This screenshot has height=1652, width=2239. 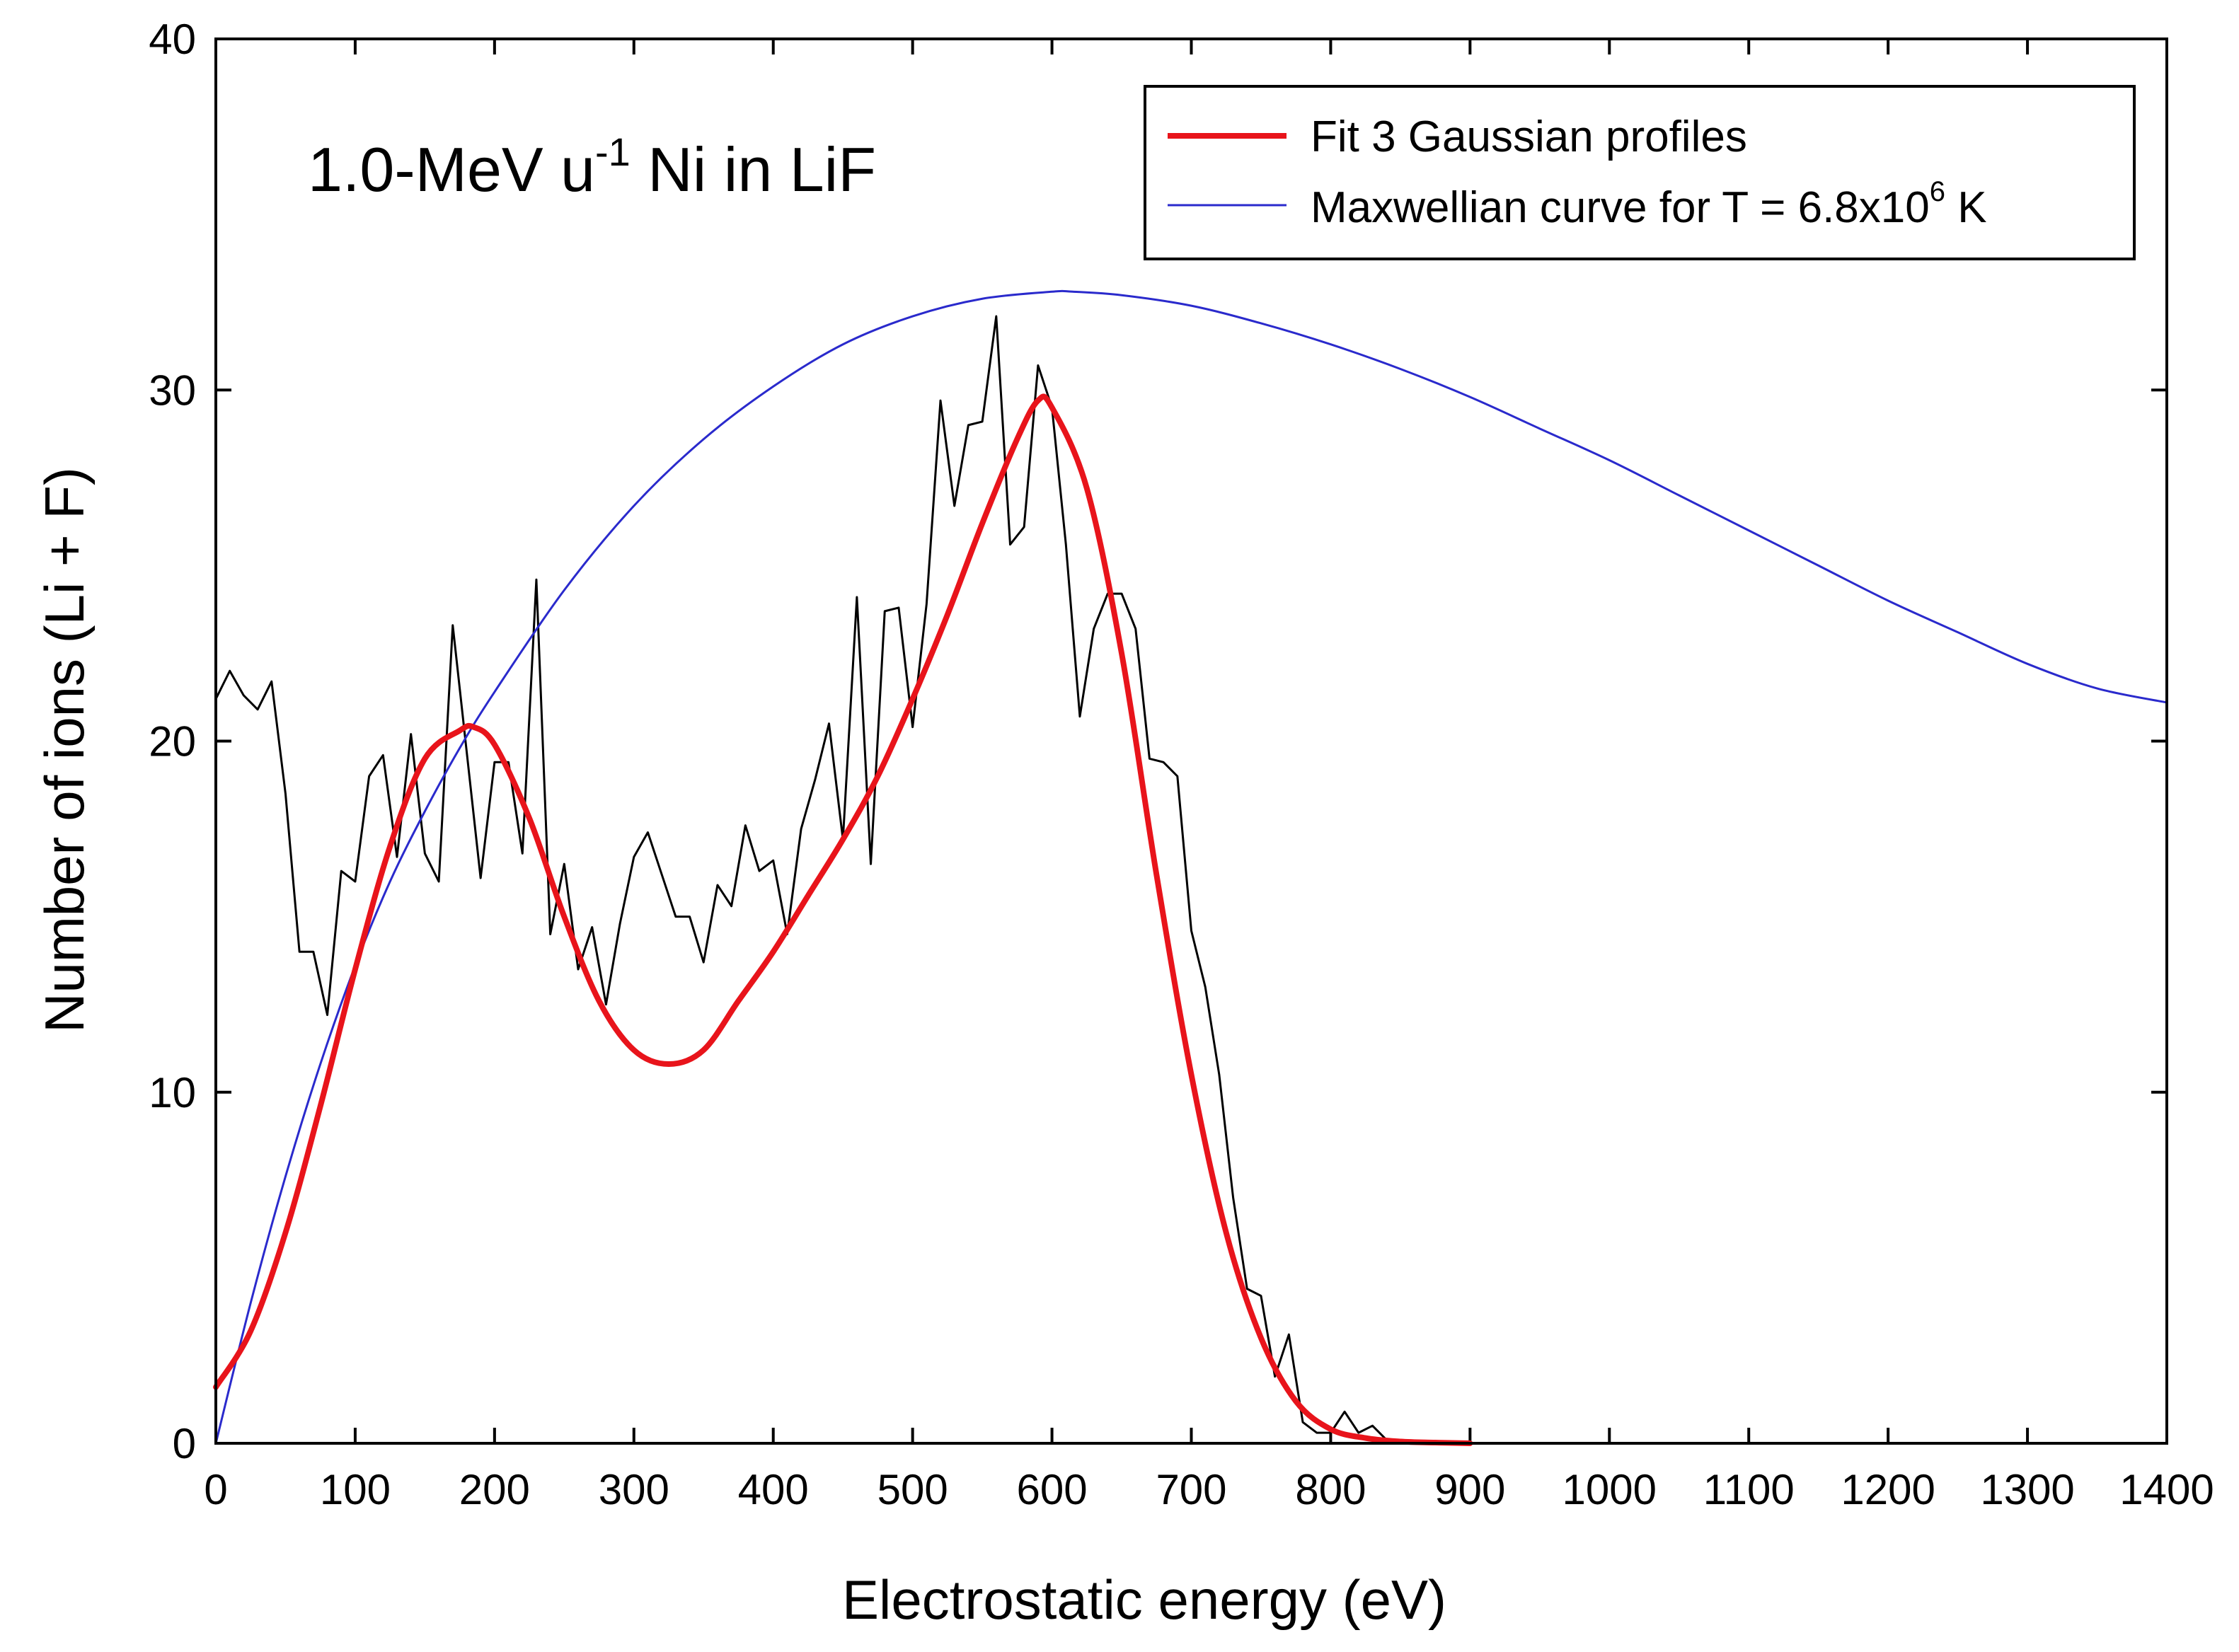 What do you see at coordinates (753, 169) in the screenshot?
I see `annotation-suffix: Ni in LiF` at bounding box center [753, 169].